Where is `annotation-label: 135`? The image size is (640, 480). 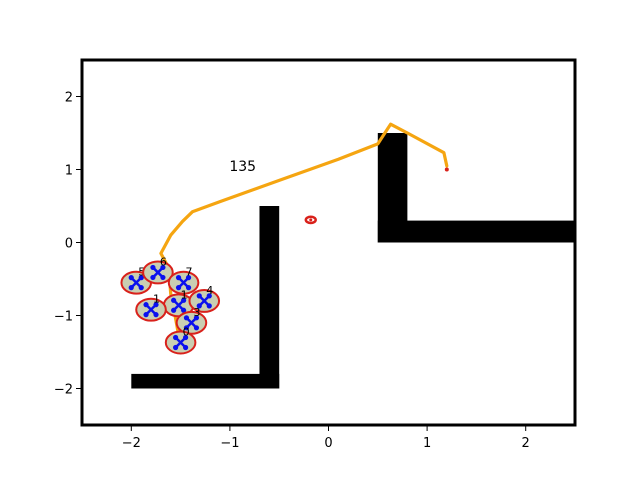 annotation-label: 135 is located at coordinates (242, 167).